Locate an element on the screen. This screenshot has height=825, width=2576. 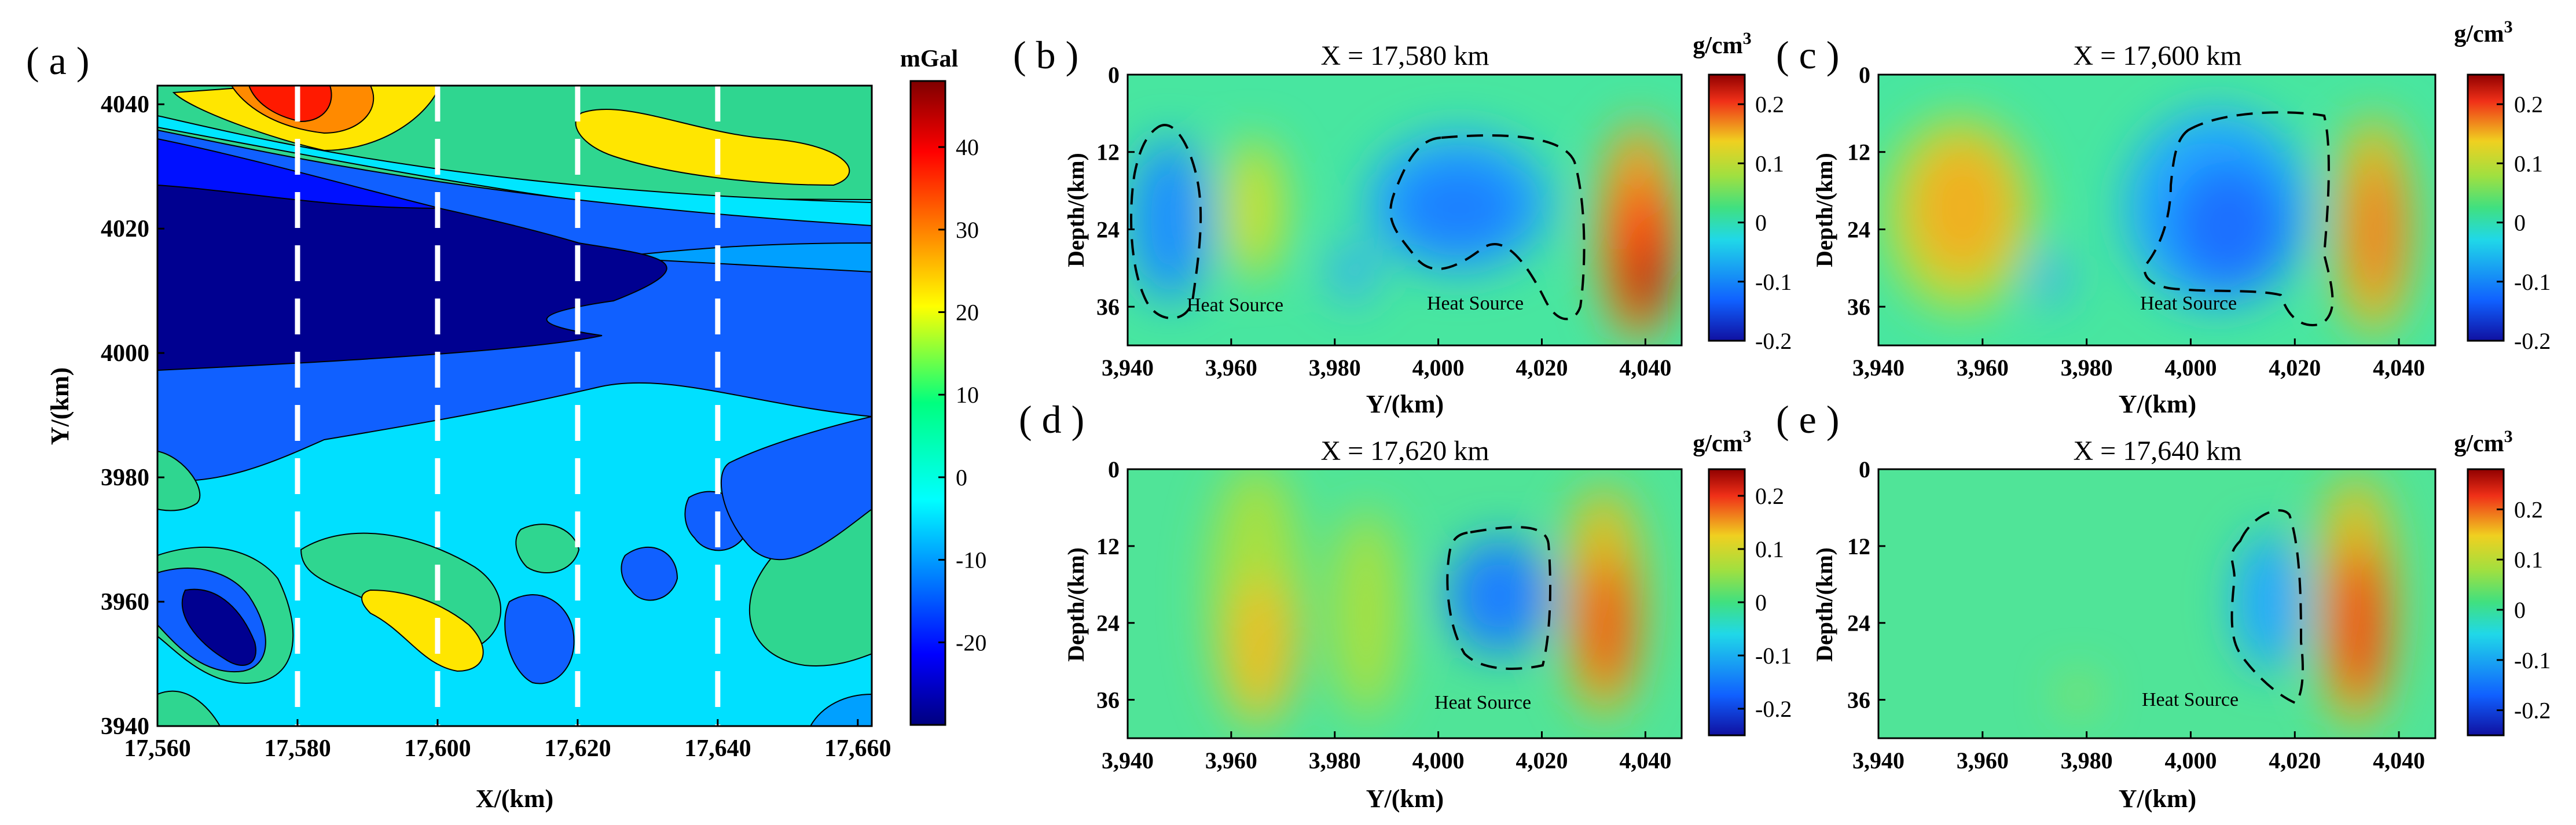
panel-b-annotation-2: Heat Source is located at coordinates (1475, 303).